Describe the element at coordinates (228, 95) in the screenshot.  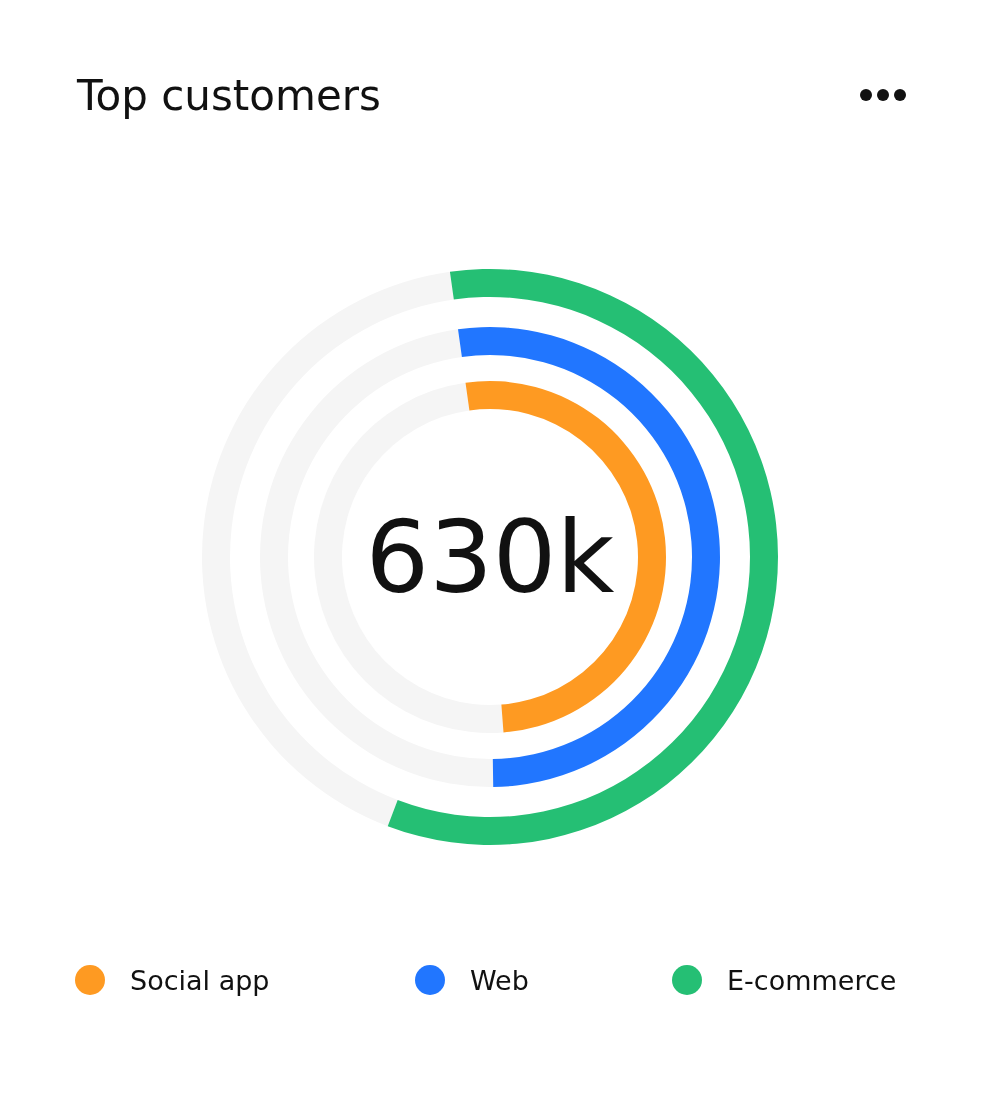
I see `chart-title: Top customers` at that location.